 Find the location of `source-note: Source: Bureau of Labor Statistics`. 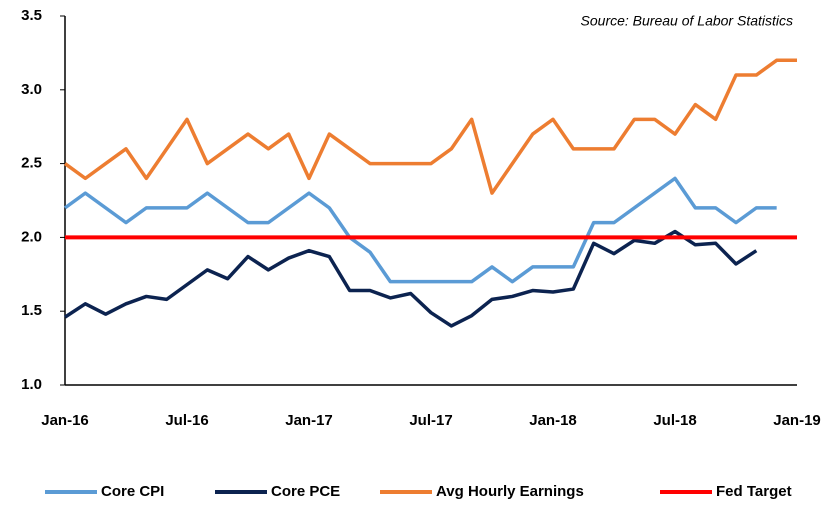

source-note: Source: Bureau of Labor Statistics is located at coordinates (687, 21).